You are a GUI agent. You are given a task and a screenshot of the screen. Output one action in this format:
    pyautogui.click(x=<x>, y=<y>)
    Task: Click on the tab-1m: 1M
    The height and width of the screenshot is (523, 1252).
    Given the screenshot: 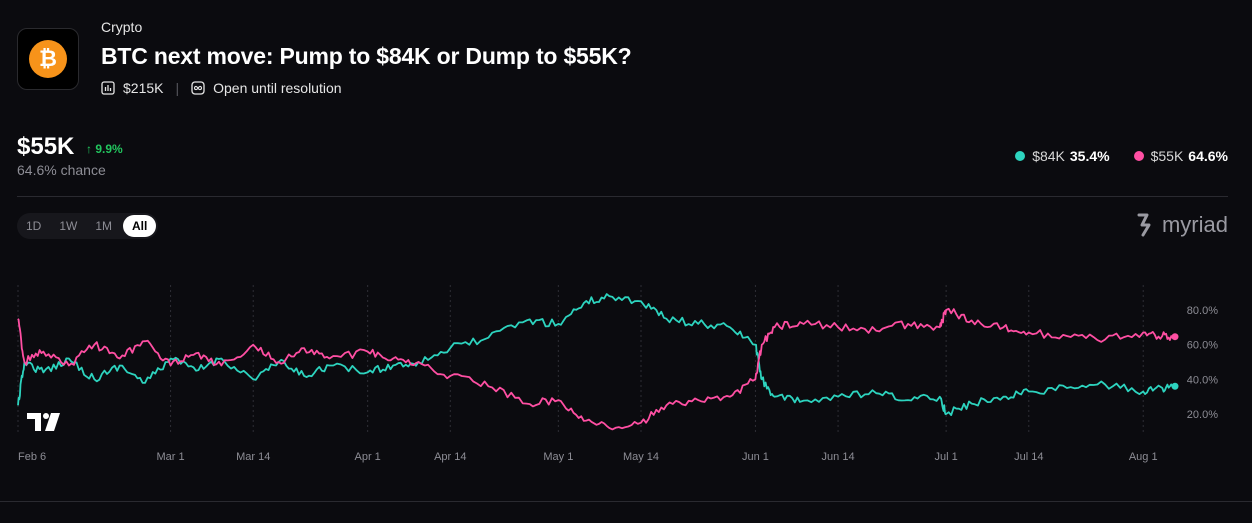 What is the action you would take?
    pyautogui.click(x=104, y=226)
    